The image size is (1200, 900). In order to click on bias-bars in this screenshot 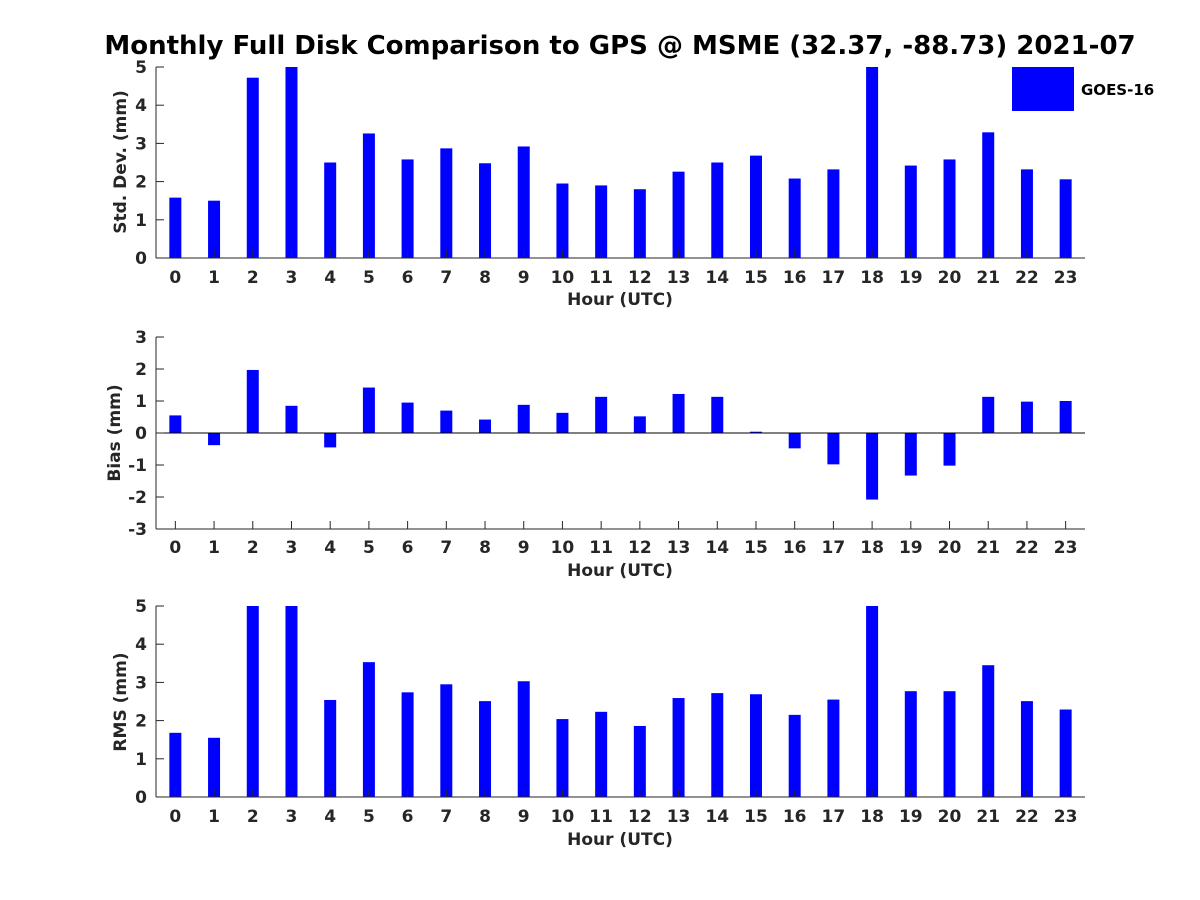, I will do `click(620, 434)`.